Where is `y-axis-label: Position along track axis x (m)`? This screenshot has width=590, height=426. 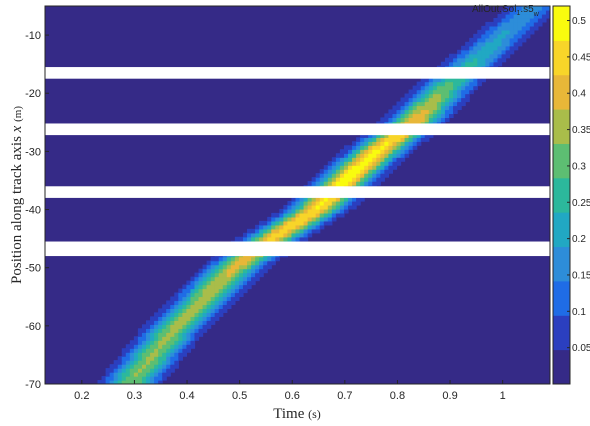
y-axis-label: Position along track axis x (m) is located at coordinates (17, 195).